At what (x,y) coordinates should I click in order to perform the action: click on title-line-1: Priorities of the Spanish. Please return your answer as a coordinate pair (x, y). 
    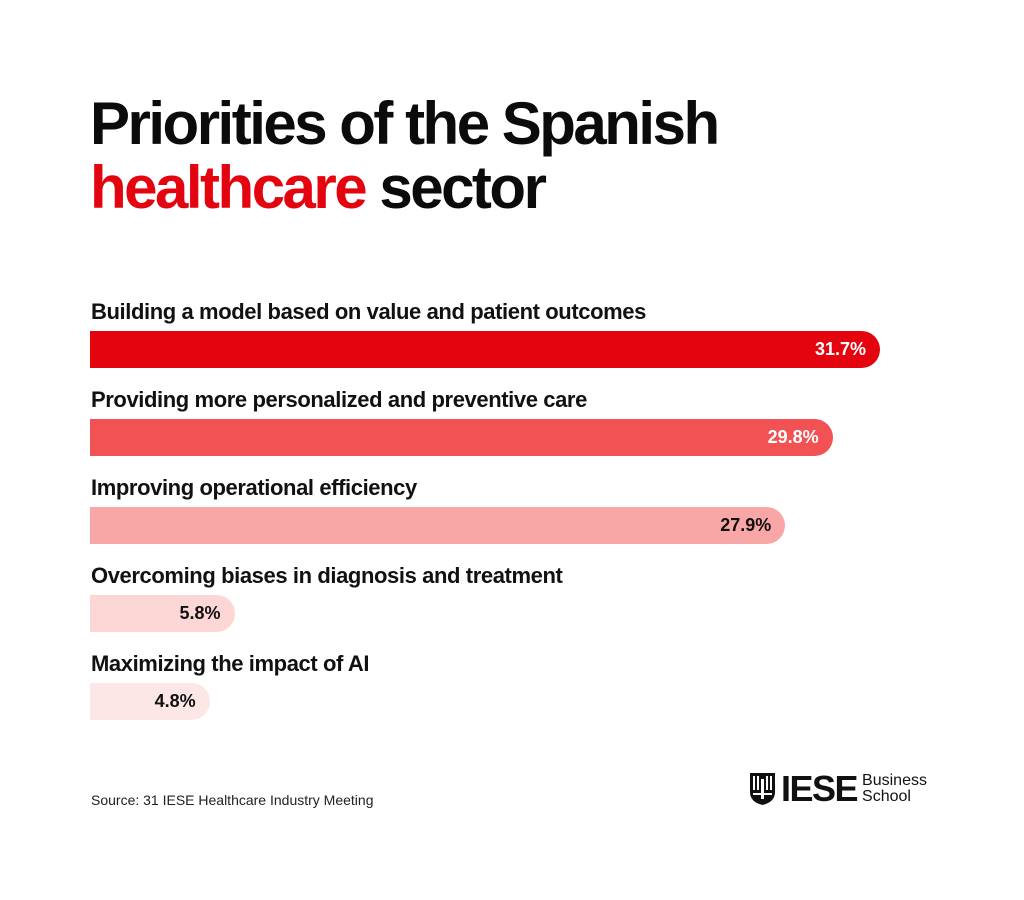
    Looking at the image, I should click on (405, 123).